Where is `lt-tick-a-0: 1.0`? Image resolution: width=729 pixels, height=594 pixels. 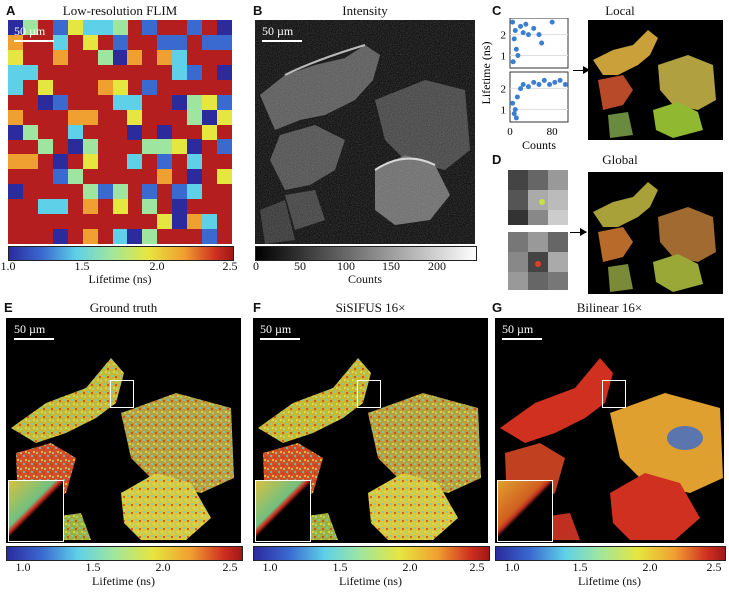
lt-tick-a-0: 1.0 is located at coordinates (8, 266).